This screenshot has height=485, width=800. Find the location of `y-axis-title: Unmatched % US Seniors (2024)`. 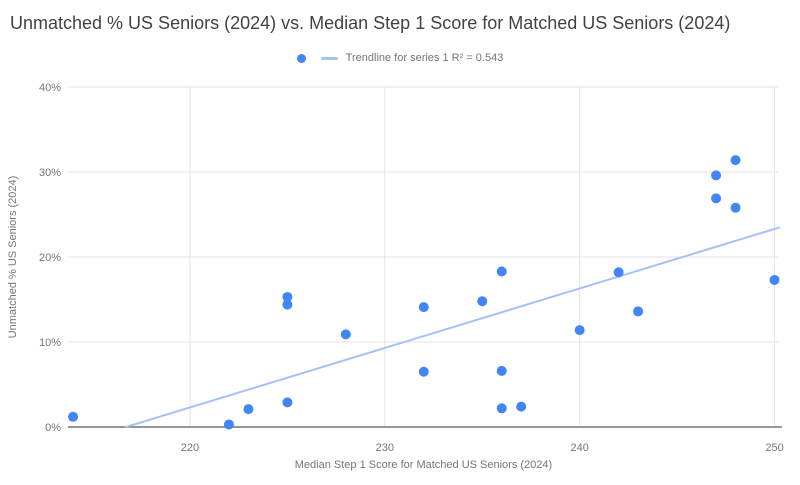

y-axis-title: Unmatched % US Seniors (2024) is located at coordinates (13, 257).